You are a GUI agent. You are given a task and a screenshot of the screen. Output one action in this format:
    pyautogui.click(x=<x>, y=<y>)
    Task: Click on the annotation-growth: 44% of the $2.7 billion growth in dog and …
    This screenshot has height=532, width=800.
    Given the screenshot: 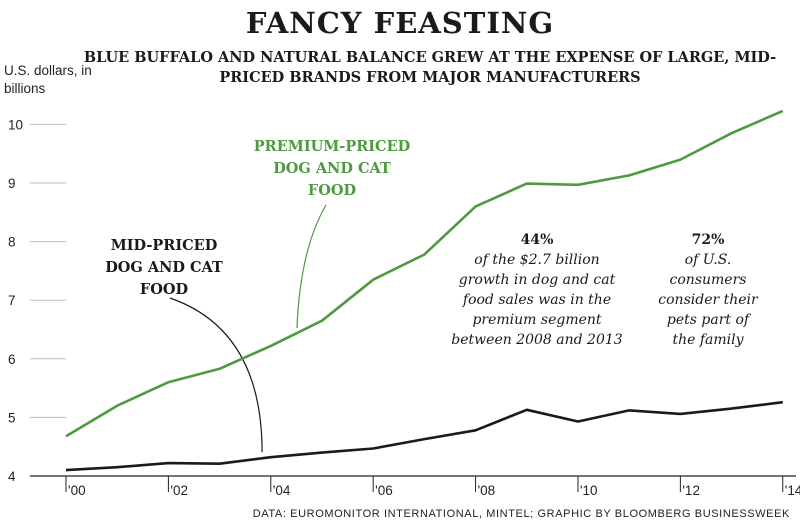 What is the action you would take?
    pyautogui.click(x=536, y=290)
    